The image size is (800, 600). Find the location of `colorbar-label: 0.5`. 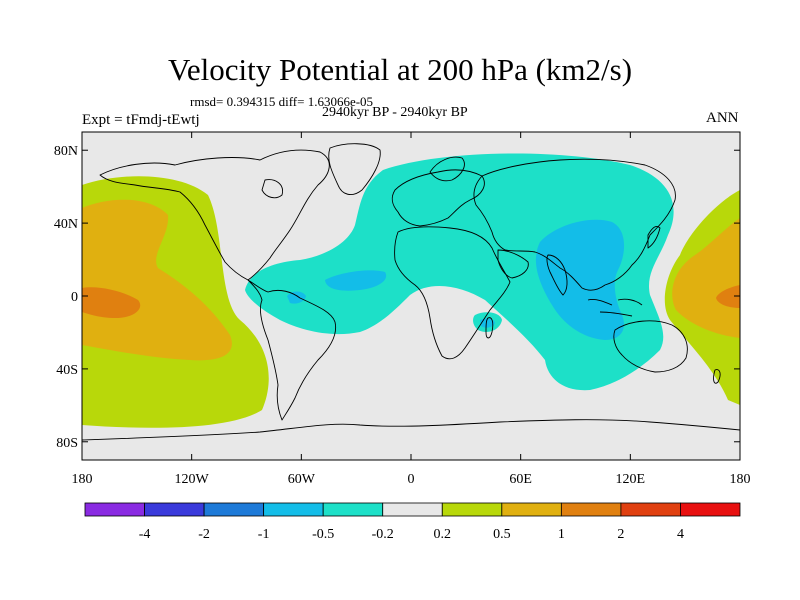

colorbar-label: 0.5 is located at coordinates (502, 534).